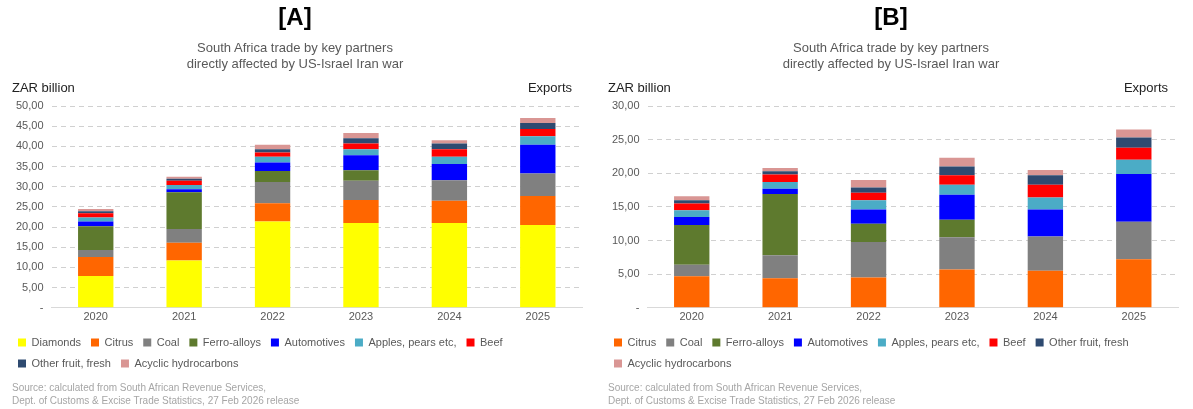 This screenshot has height=409, width=1193. Describe the element at coordinates (30, 125) in the screenshot. I see `y-tick-label: 45,00` at that location.